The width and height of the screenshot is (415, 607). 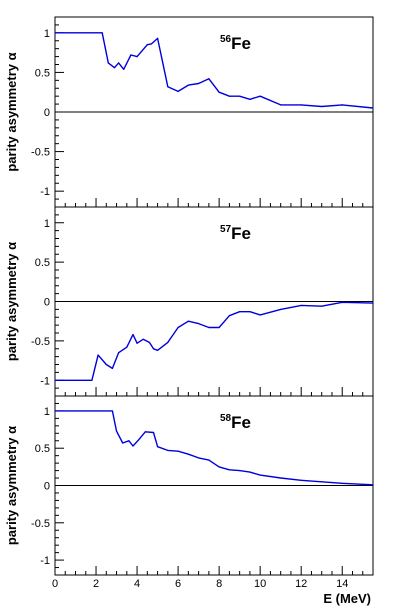 I want to click on x-tick-label: 8, so click(x=219, y=584).